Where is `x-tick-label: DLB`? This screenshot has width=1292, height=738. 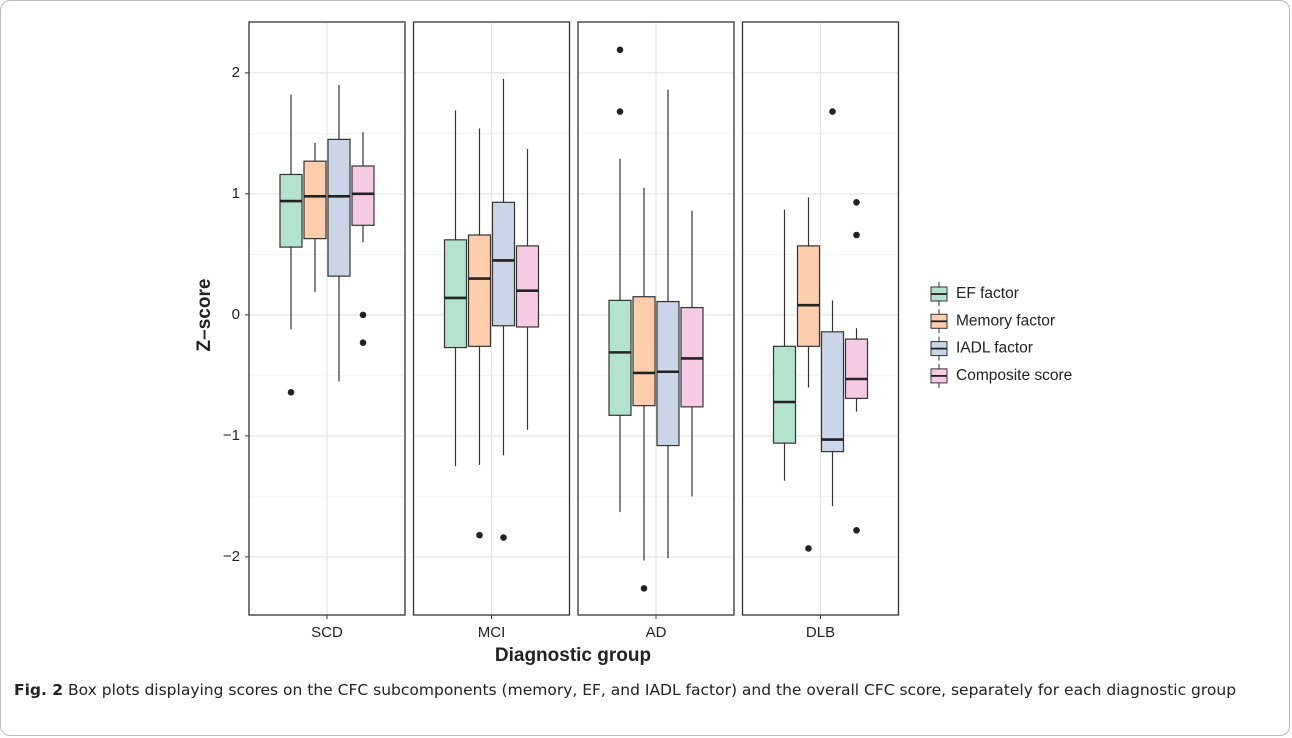
x-tick-label: DLB is located at coordinates (820, 632).